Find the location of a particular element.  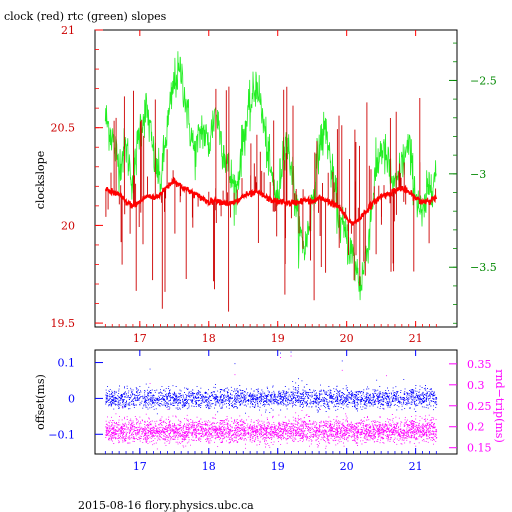

bottom-xtick-label: 19 is located at coordinates (278, 466).